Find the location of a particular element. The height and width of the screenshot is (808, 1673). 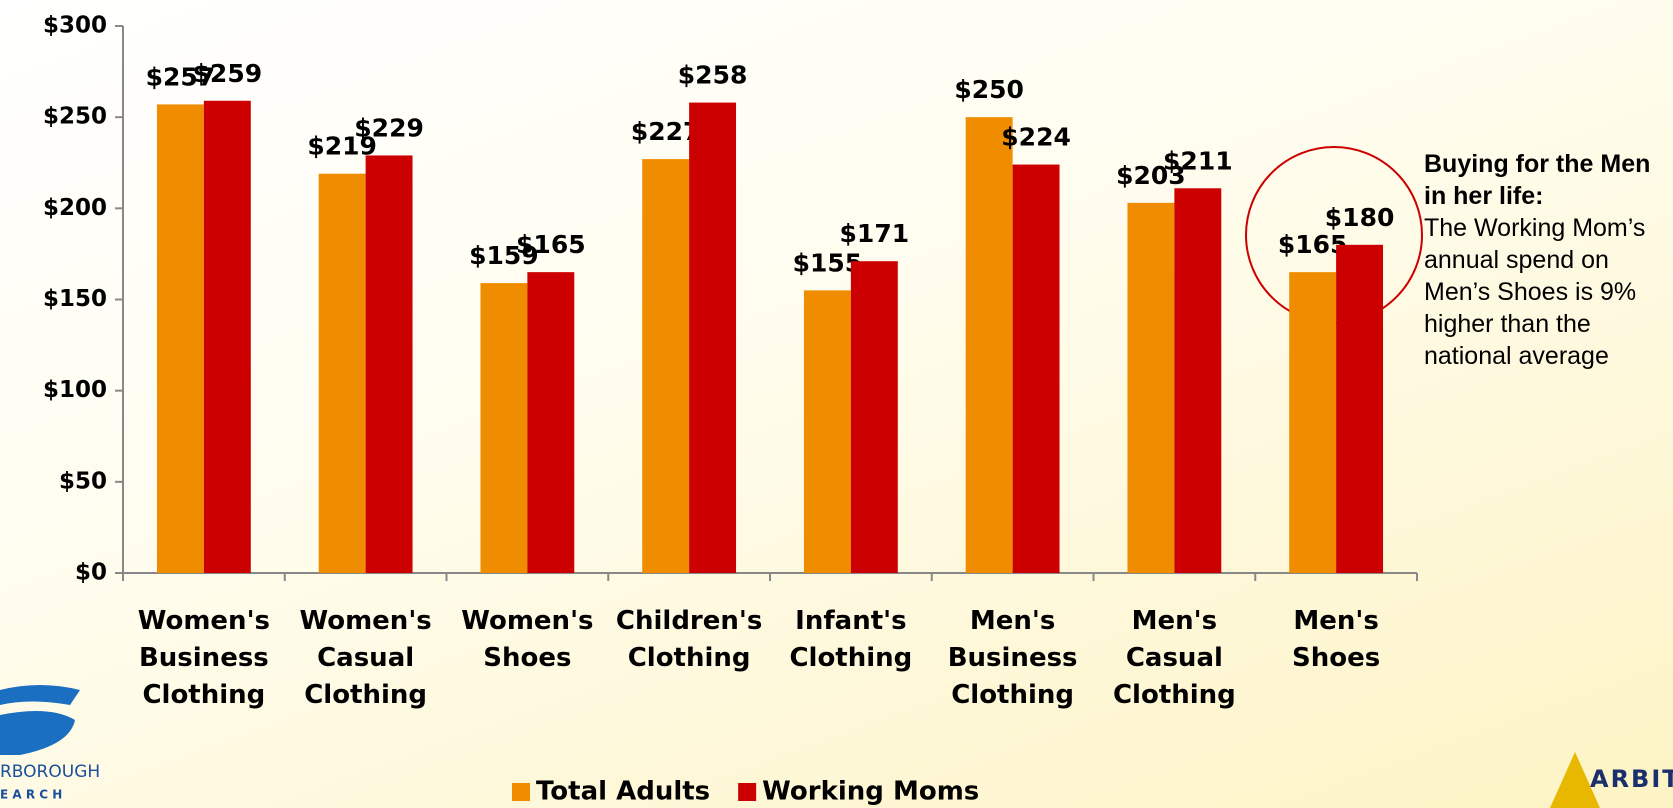

data-label: $224 is located at coordinates (1036, 137).